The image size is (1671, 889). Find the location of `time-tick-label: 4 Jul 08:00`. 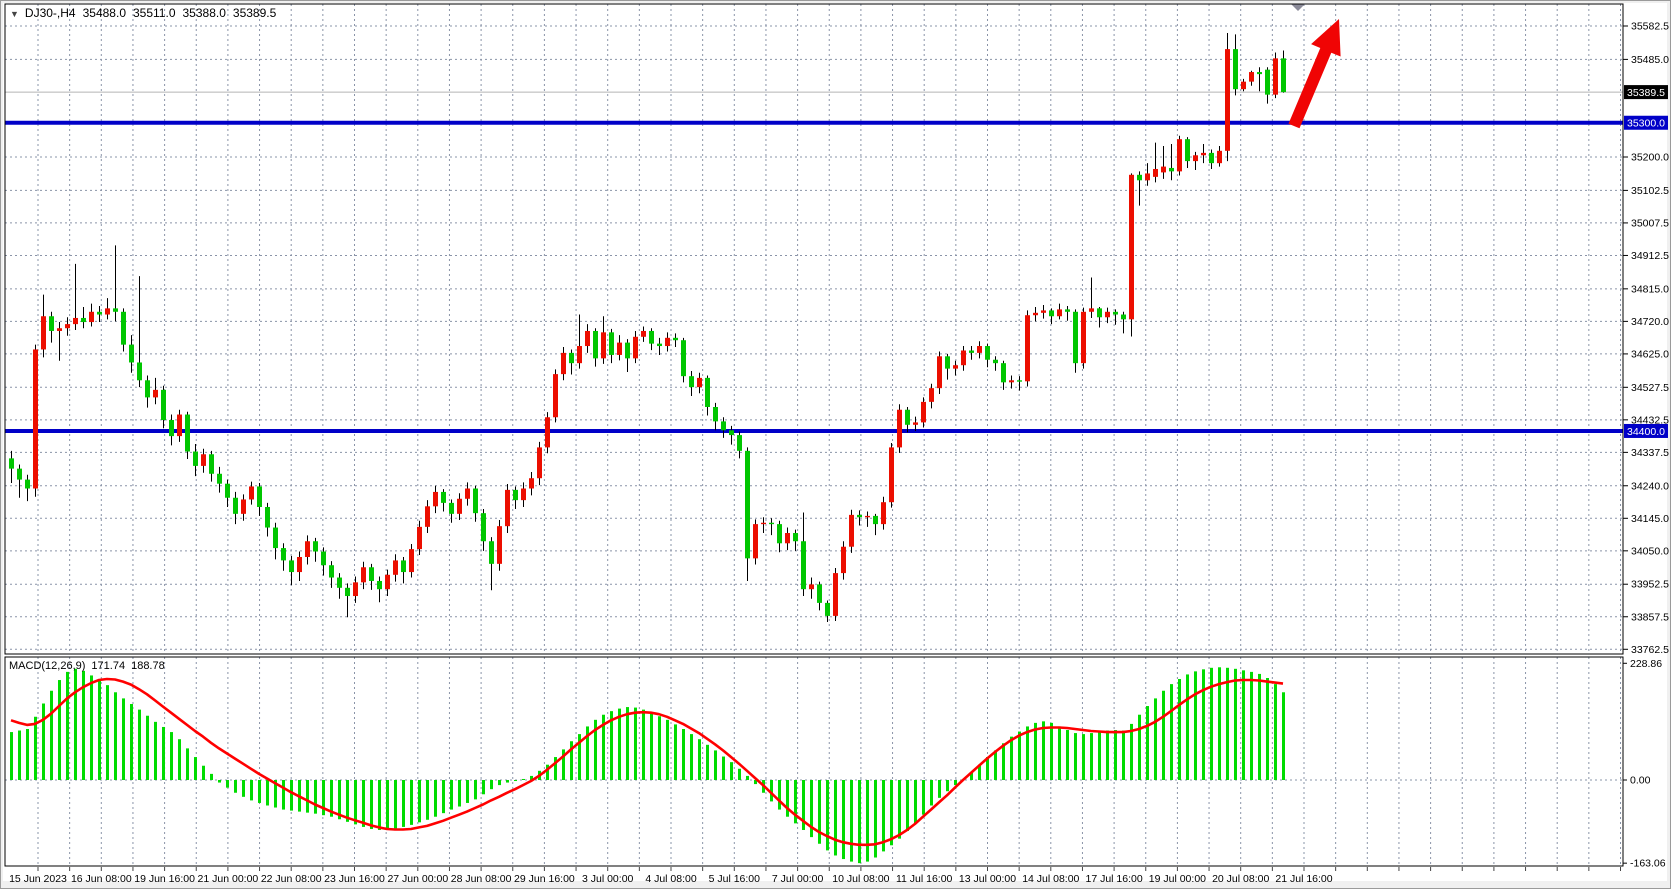

time-tick-label: 4 Jul 08:00 is located at coordinates (671, 879).